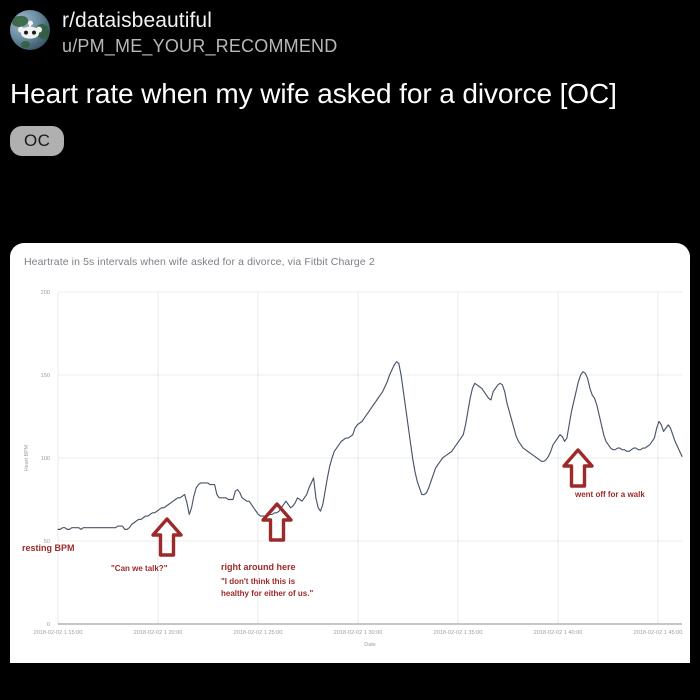 The height and width of the screenshot is (700, 700). What do you see at coordinates (58, 633) in the screenshot?
I see `x-tick-label: 2018-02-02 1 15:00` at bounding box center [58, 633].